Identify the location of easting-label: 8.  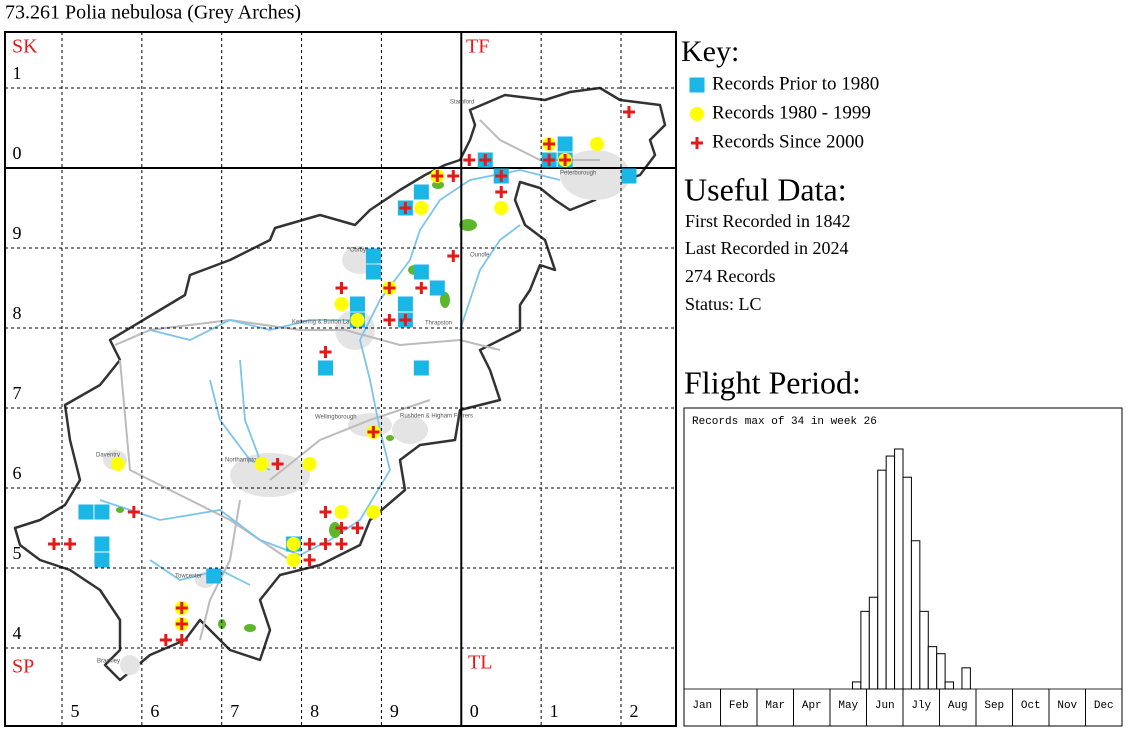
(314, 711).